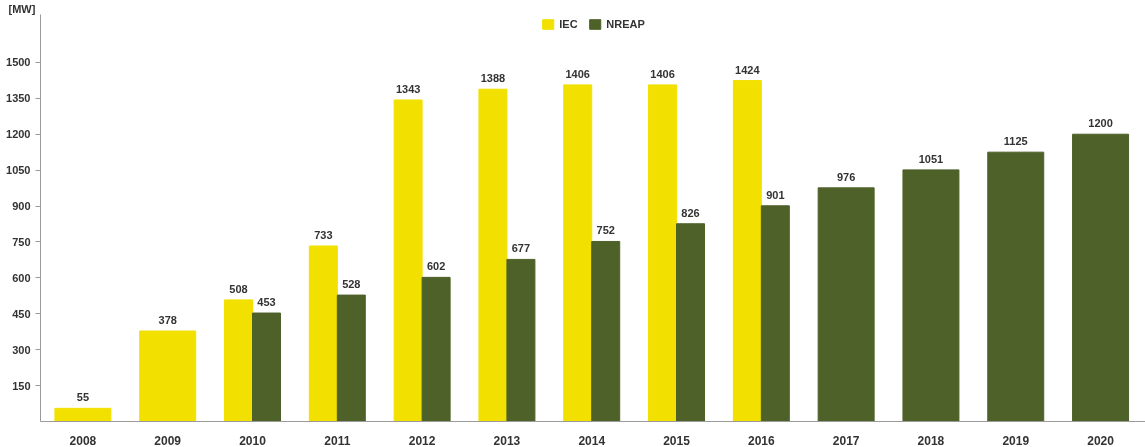 Image resolution: width=1145 pixels, height=447 pixels. Describe the element at coordinates (775, 194) in the screenshot. I see `data-label: 901` at that location.